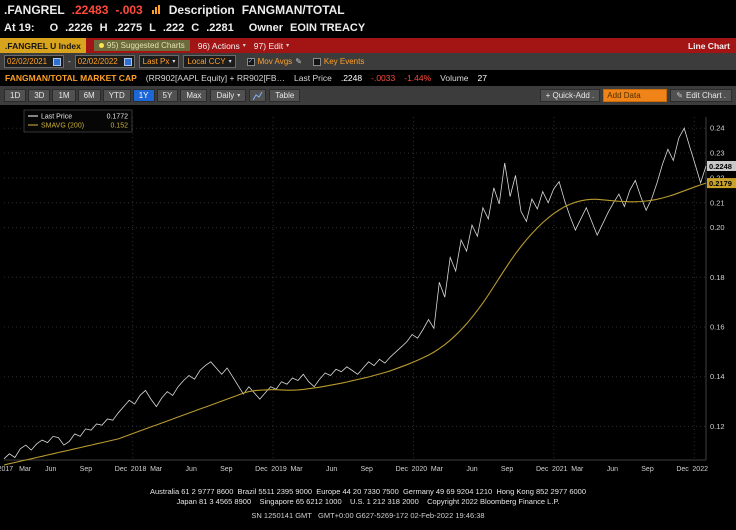 This screenshot has width=736, height=530. What do you see at coordinates (43, 45) in the screenshot?
I see `security-tab: .FANGREL U Index` at bounding box center [43, 45].